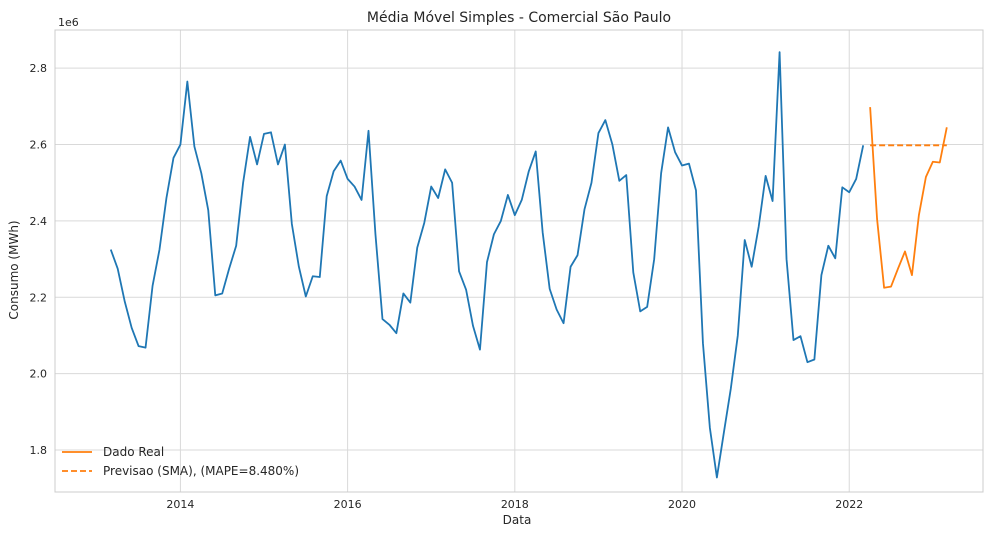 The width and height of the screenshot is (991, 536). I want to click on x-ticks: 2014 2016 2018 2020 2022, so click(514, 504).